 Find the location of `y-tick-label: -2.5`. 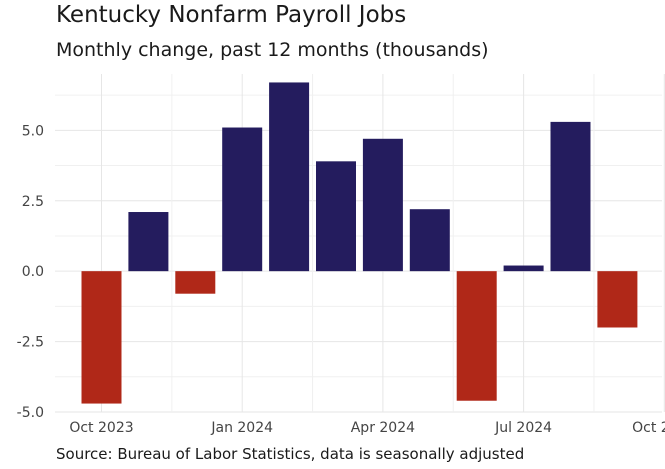

y-tick-label: -2.5 is located at coordinates (30, 343).